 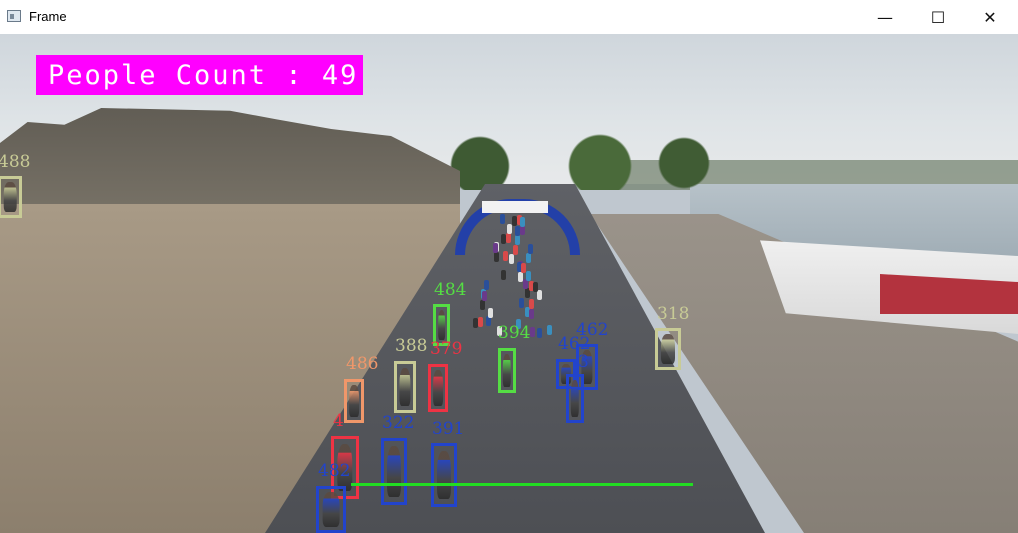 What do you see at coordinates (583, 362) in the screenshot?
I see `detection-id-label: 3` at bounding box center [583, 362].